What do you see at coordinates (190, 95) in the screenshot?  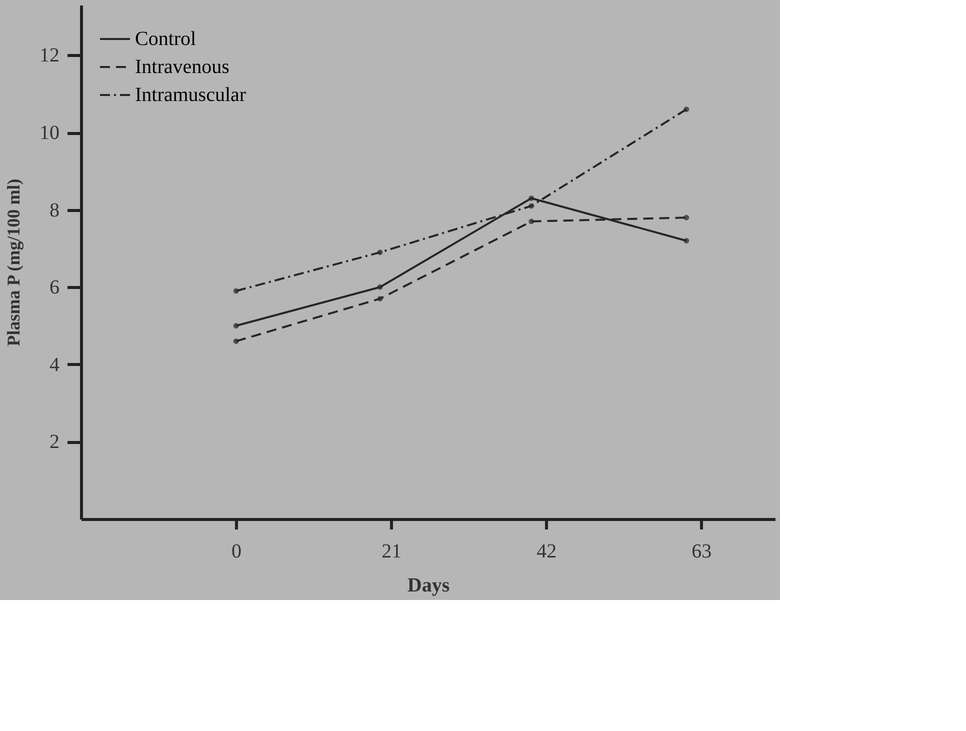 I see `legend-label: Intramuscular` at bounding box center [190, 95].